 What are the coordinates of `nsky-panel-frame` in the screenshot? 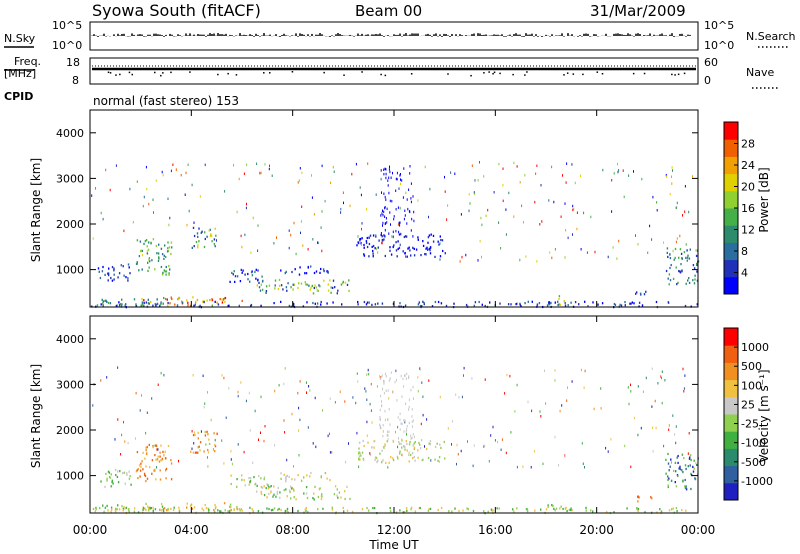 It's located at (394, 36).